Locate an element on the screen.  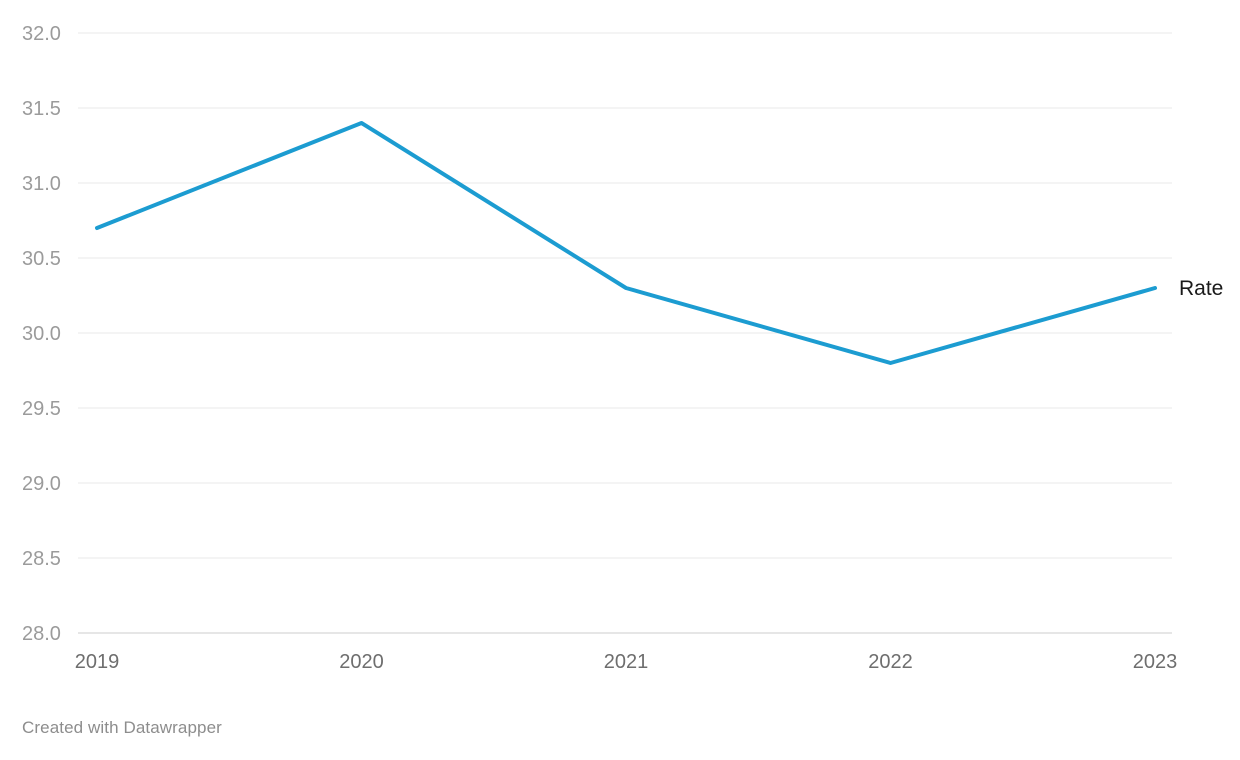
x-tick-label: 2023 is located at coordinates (1155, 662).